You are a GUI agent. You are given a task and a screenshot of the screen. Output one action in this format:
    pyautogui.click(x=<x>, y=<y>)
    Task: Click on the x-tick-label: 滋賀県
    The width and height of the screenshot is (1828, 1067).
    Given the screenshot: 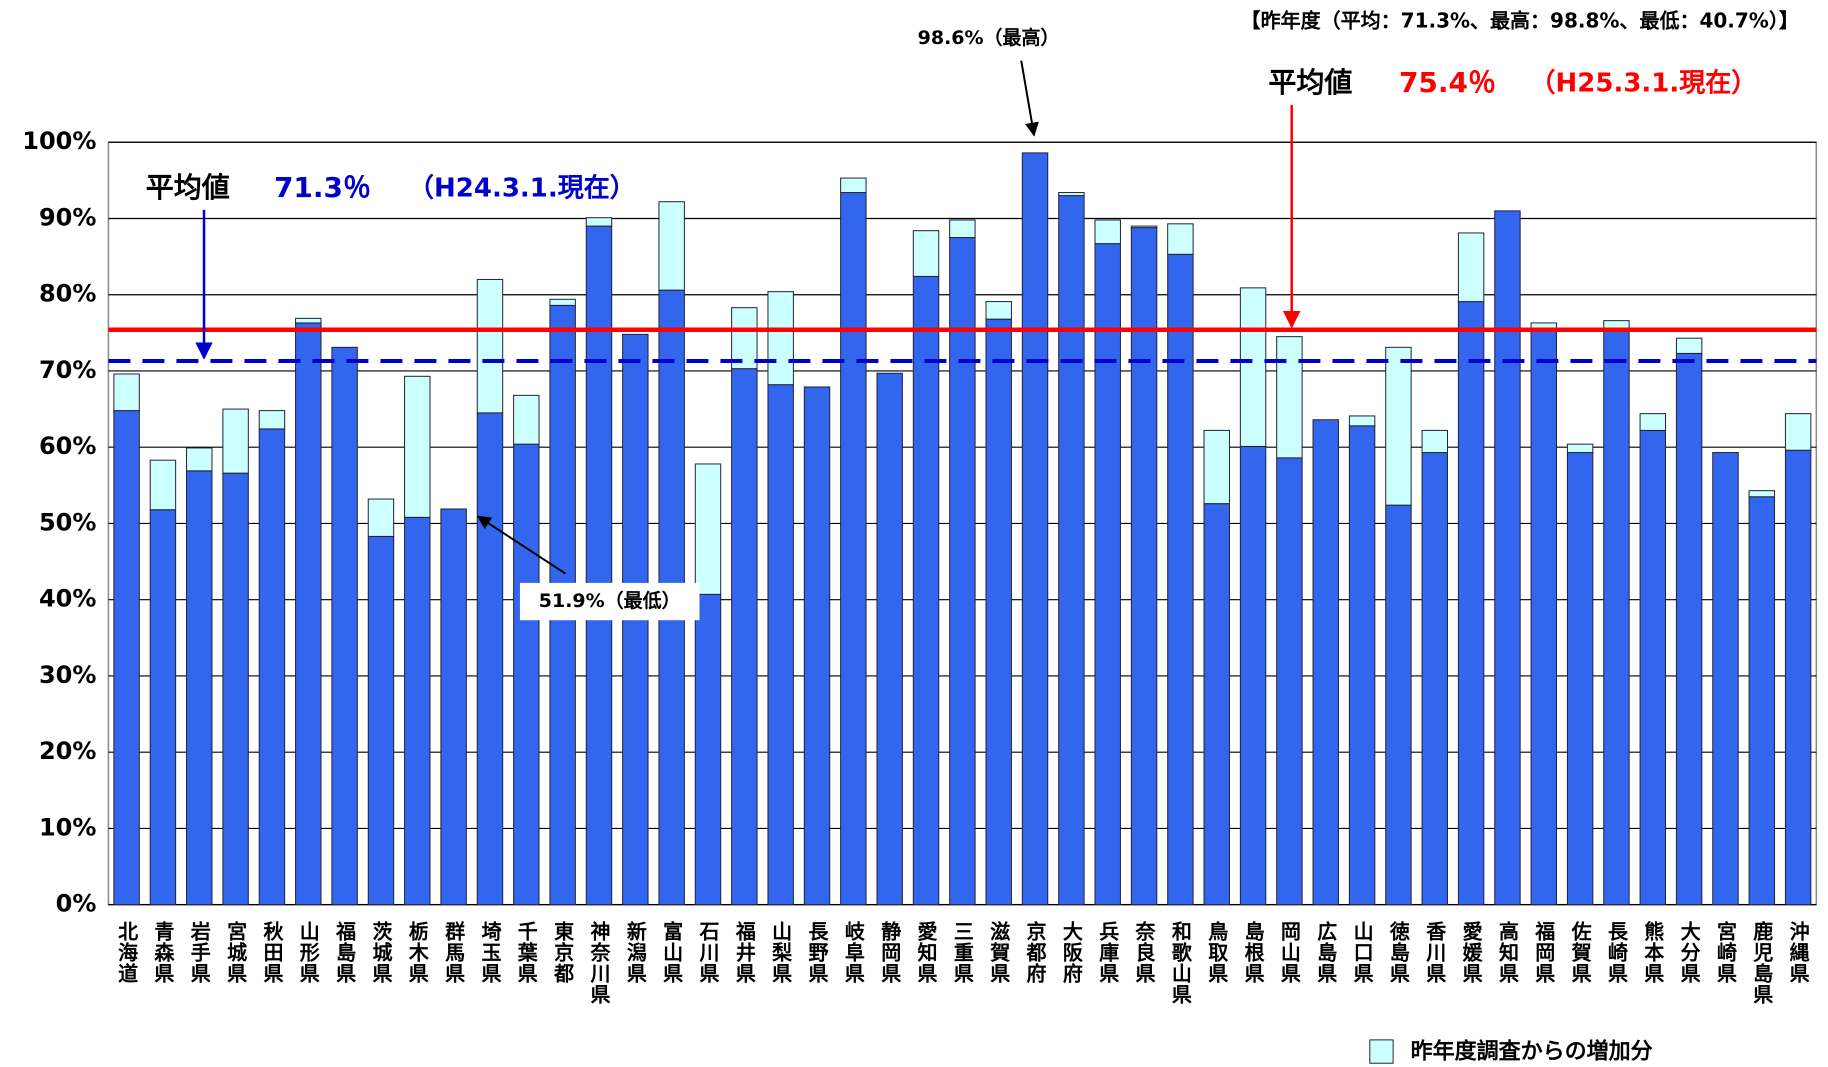 What is the action you would take?
    pyautogui.click(x=998, y=952)
    